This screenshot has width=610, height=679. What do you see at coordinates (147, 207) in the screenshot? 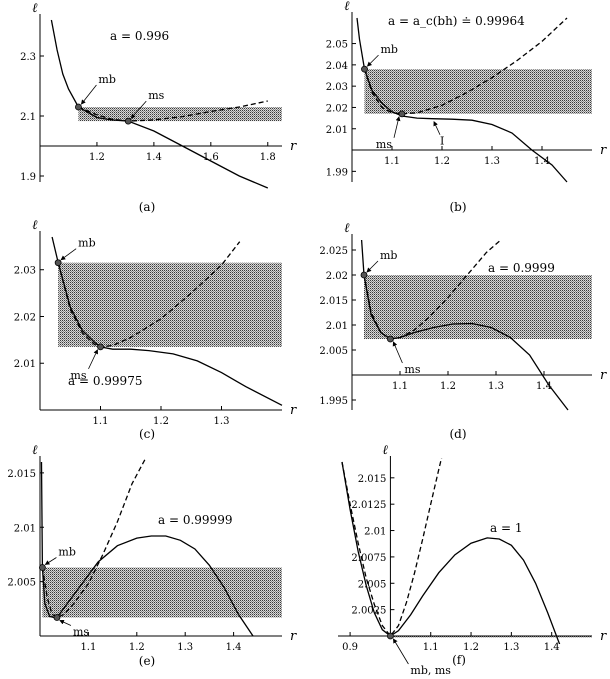
I see `panel-caption: (a)` at bounding box center [147, 207].